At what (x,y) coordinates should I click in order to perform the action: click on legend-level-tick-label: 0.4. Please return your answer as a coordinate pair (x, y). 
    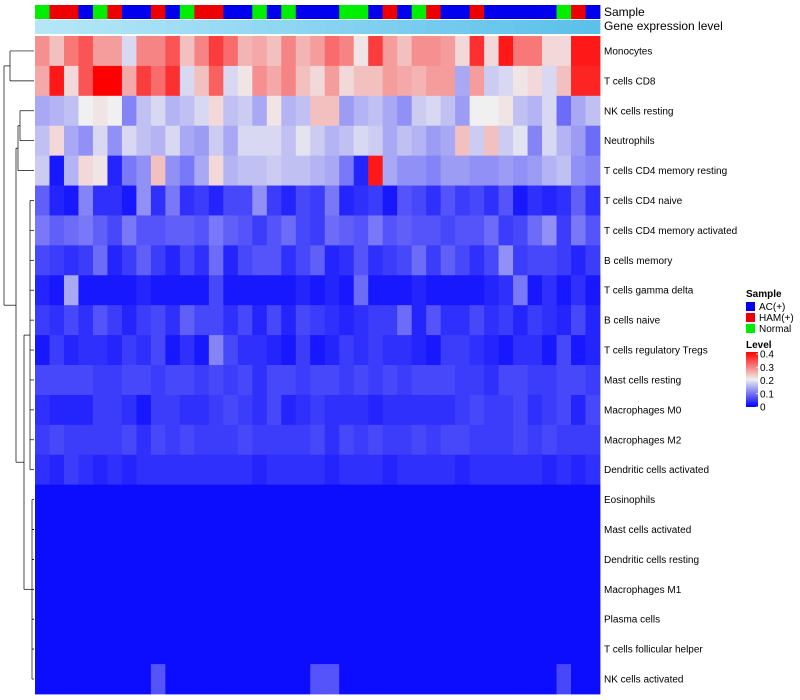
    Looking at the image, I should click on (767, 355).